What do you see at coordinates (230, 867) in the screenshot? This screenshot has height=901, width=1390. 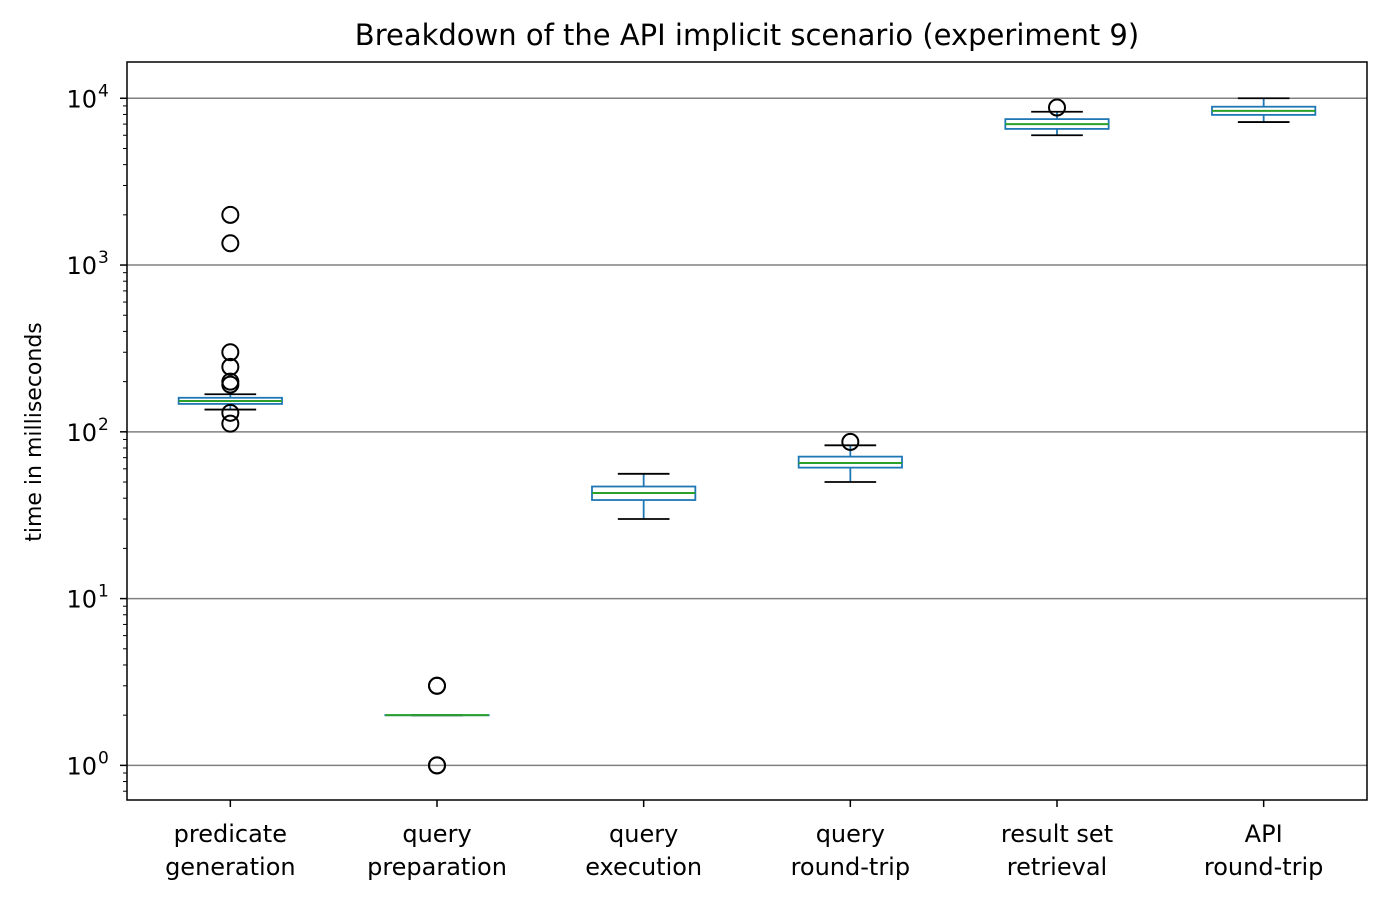 I see `x-category-label: generation` at bounding box center [230, 867].